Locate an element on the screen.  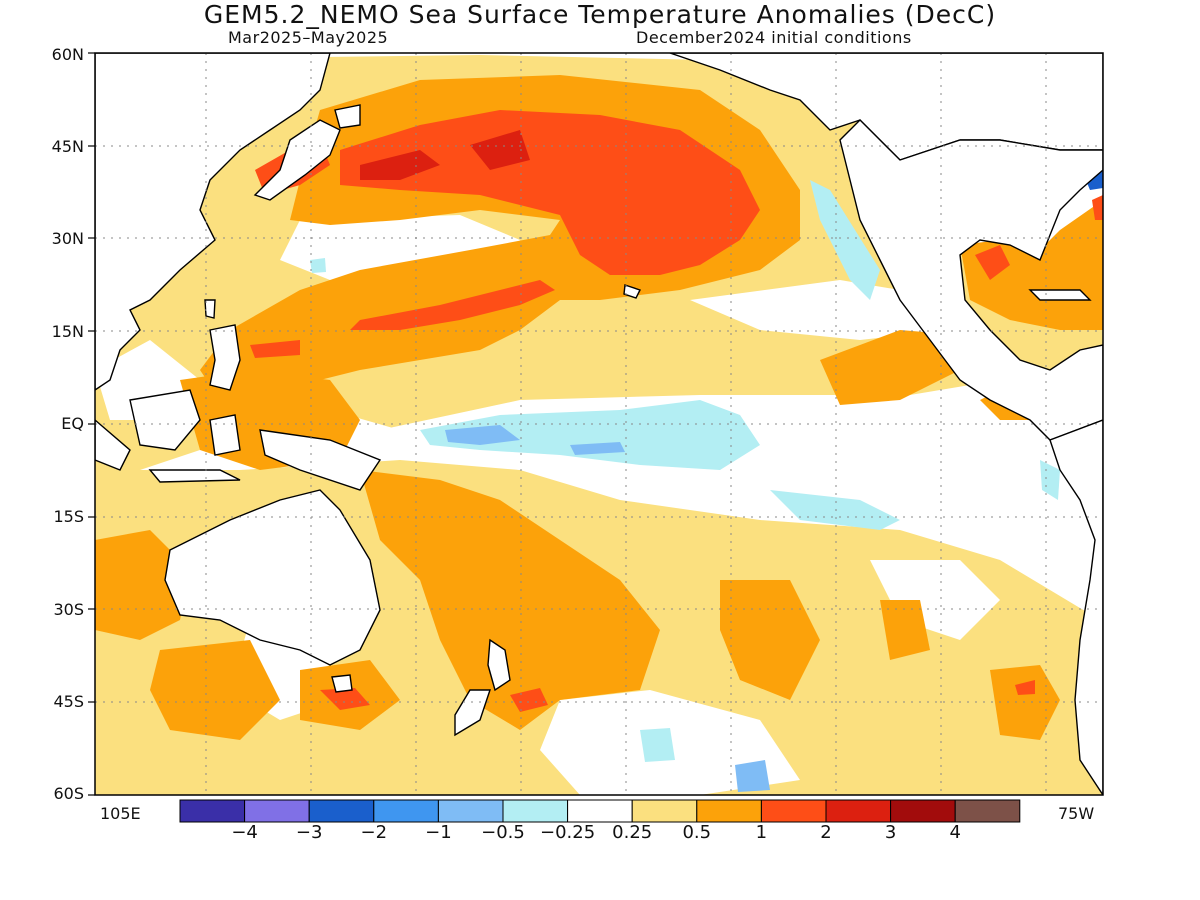
land-south-america is located at coordinates (1076, 607).